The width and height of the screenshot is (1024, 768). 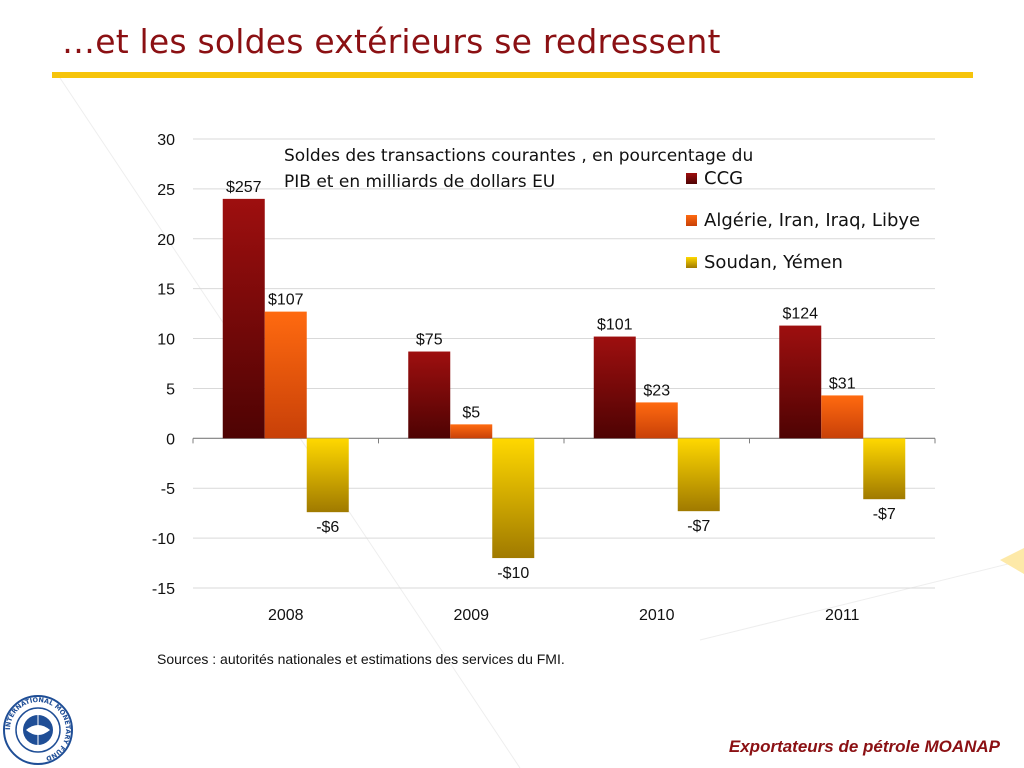 What do you see at coordinates (864, 746) in the screenshot?
I see `footer-caption: Exportateurs de pétrole MOANAP` at bounding box center [864, 746].